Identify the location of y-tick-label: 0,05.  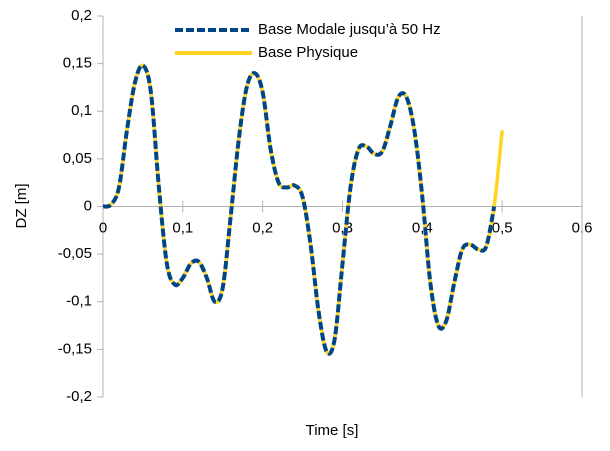
(77, 158).